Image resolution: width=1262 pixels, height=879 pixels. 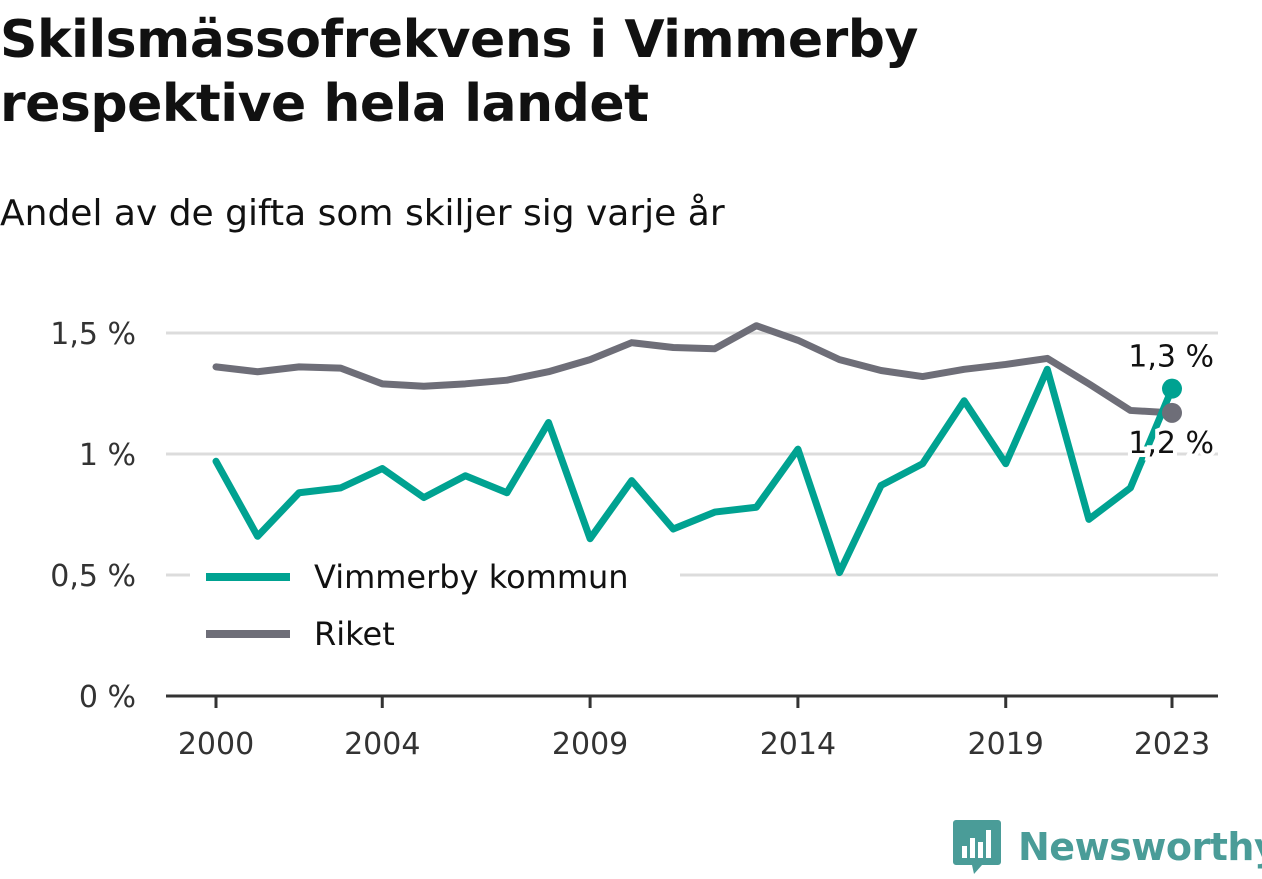 I want to click on y-tick-label: 1,5 %, so click(x=93, y=334).